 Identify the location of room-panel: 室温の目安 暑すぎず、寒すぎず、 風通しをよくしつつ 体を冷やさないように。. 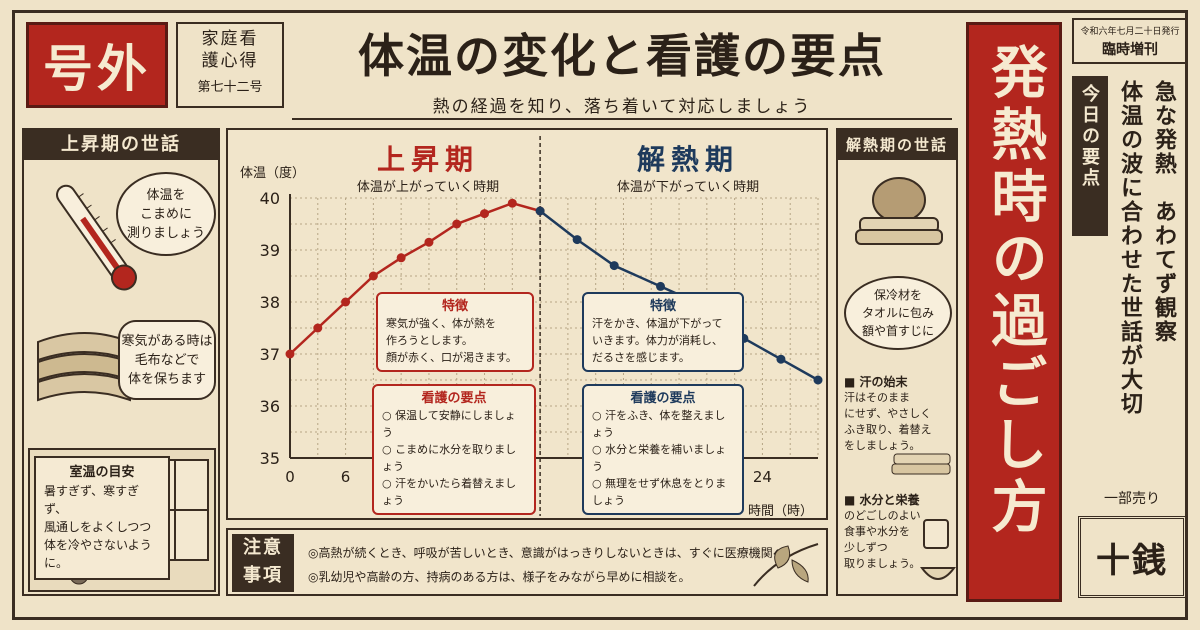
(122, 520).